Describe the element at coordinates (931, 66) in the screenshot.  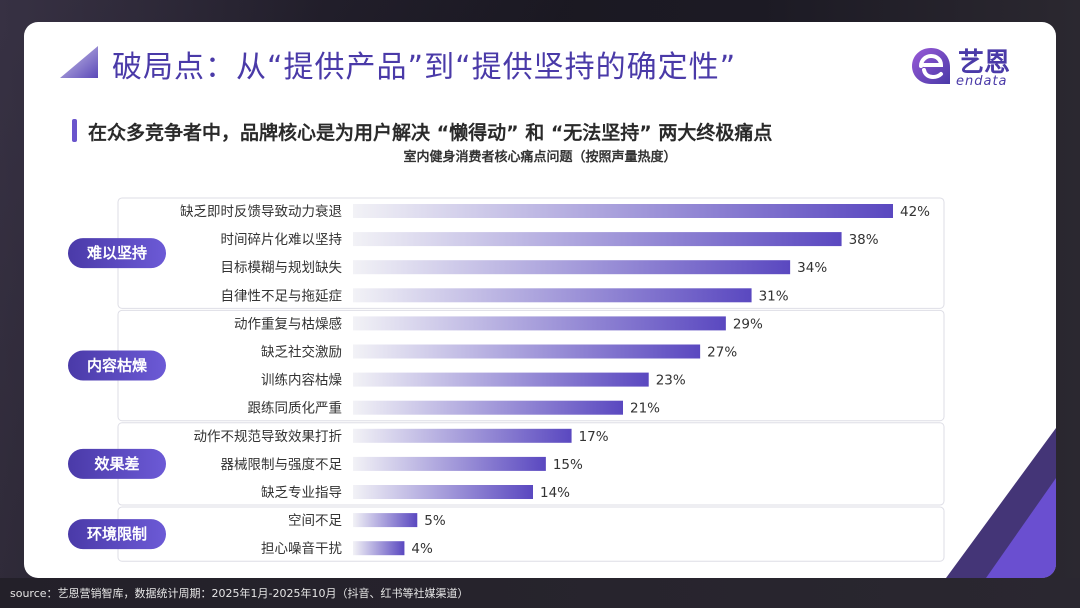
I see `endata-logo-icon` at that location.